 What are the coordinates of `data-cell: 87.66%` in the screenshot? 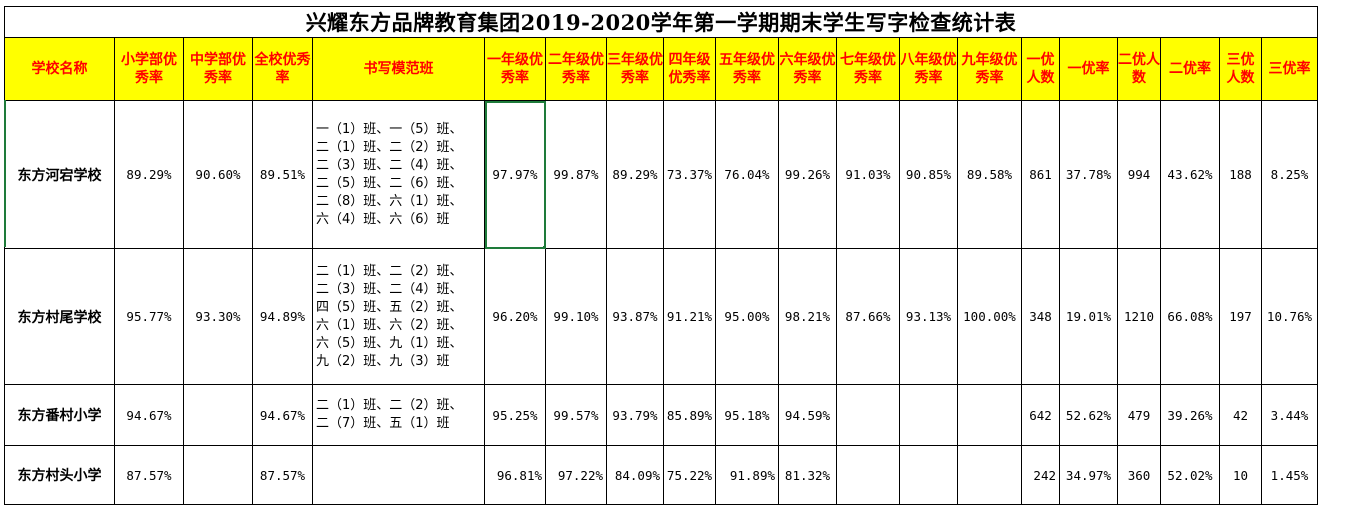 It's located at (868, 316).